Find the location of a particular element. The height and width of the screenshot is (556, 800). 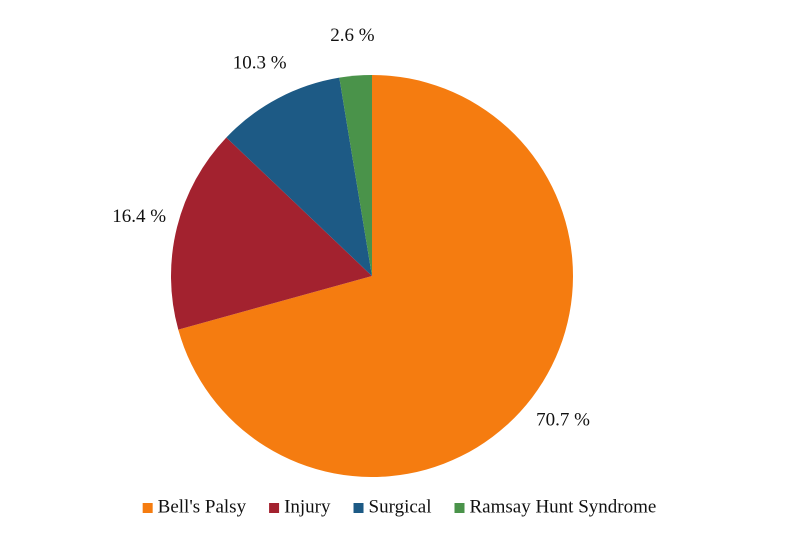

data-label: 2.6 % is located at coordinates (352, 35).